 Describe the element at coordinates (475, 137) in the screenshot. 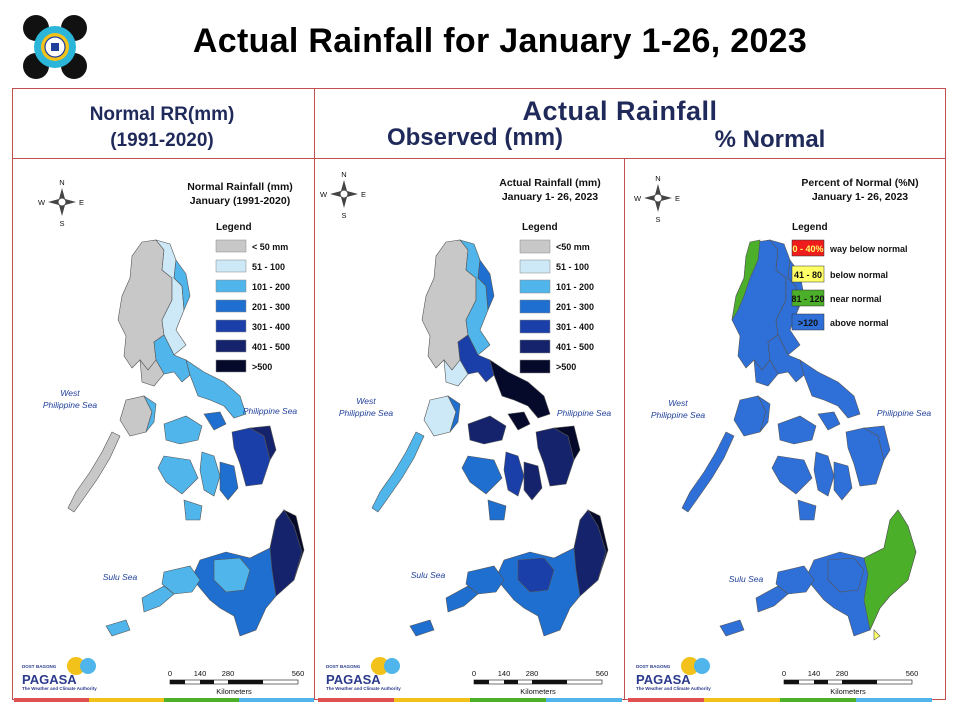

I see `observed-header: Observed (mm)` at that location.